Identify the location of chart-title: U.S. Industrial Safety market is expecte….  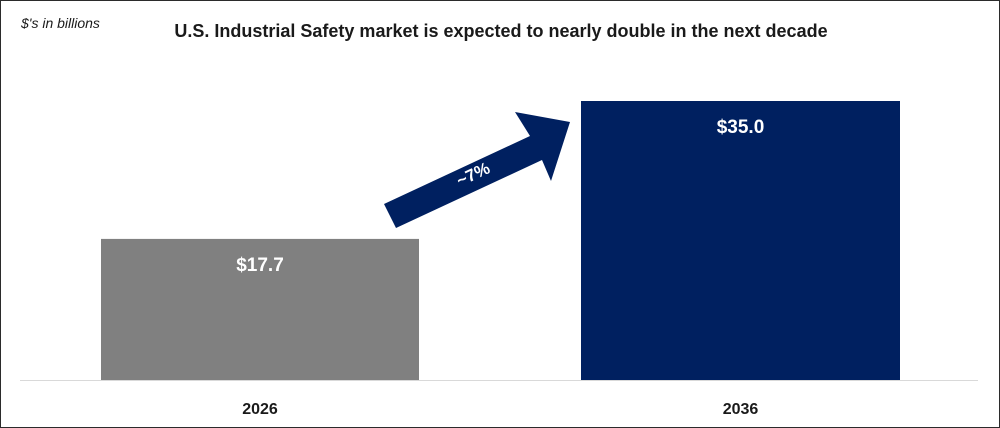
(501, 31).